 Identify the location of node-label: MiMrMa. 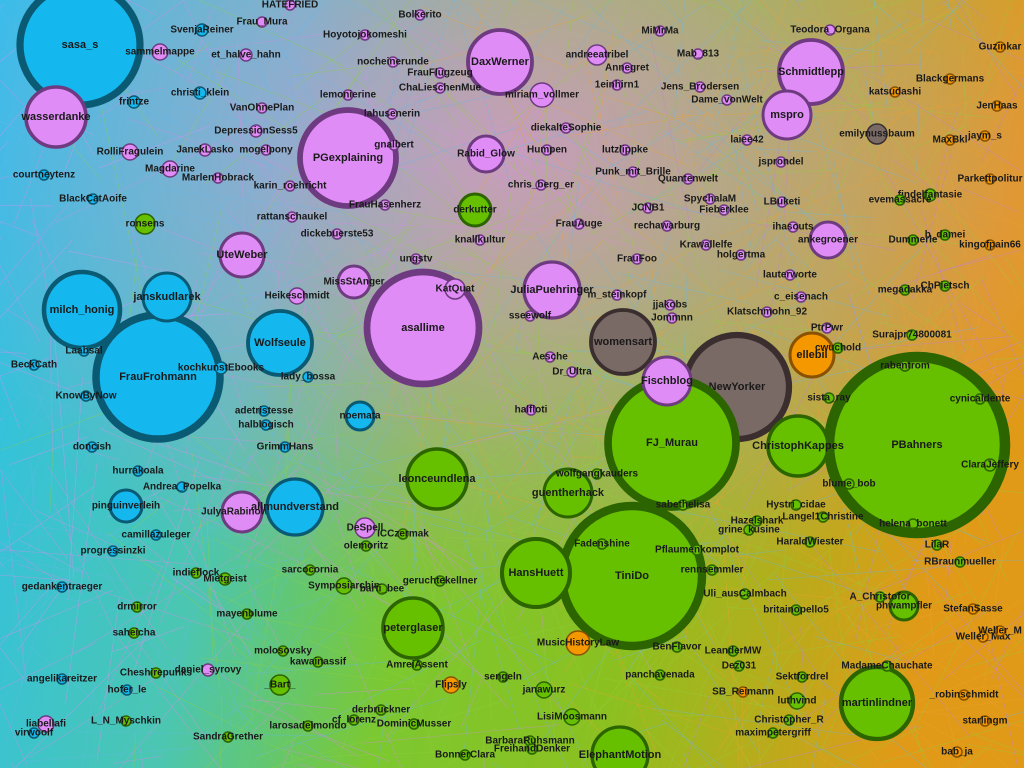
(660, 31).